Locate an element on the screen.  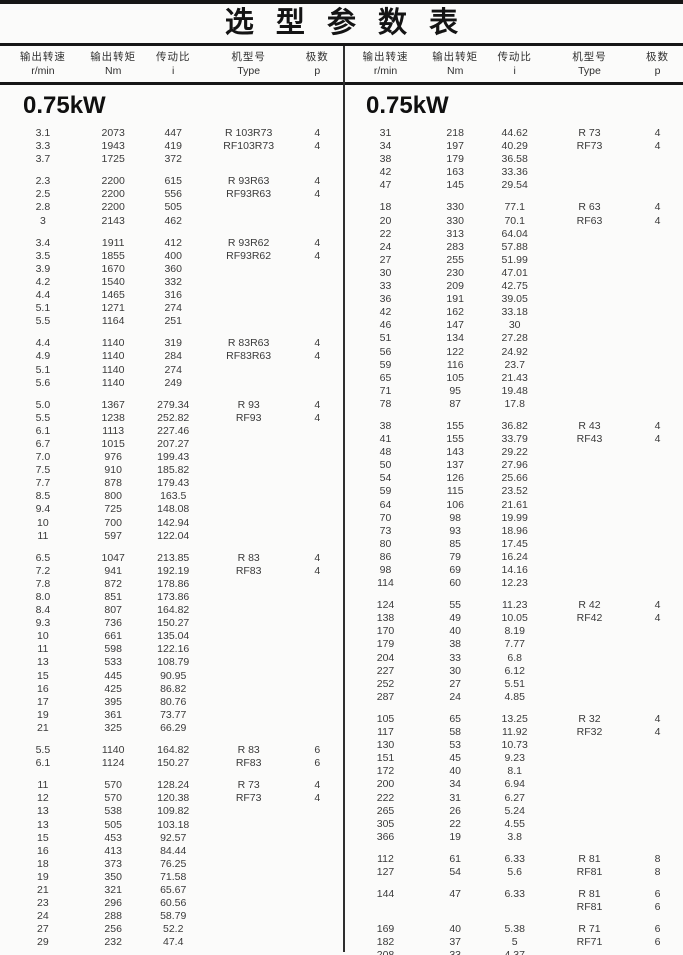
cell-output-torque: 1164 is located at coordinates (113, 321).